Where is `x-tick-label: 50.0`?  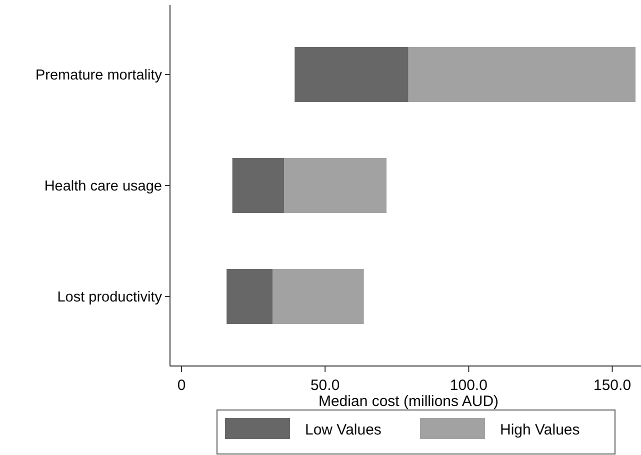
x-tick-label: 50.0 is located at coordinates (325, 385).